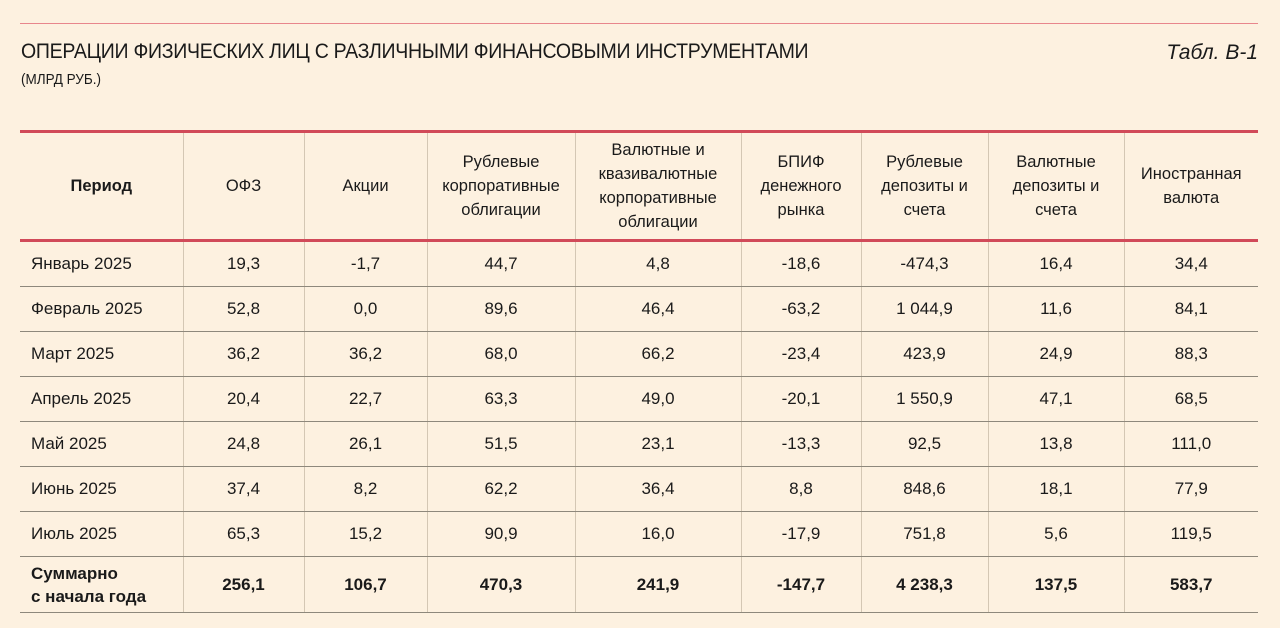 Image resolution: width=1280 pixels, height=628 pixels. Describe the element at coordinates (1055, 354) in the screenshot. I see `cell-fx-deposits: 24,9` at that location.